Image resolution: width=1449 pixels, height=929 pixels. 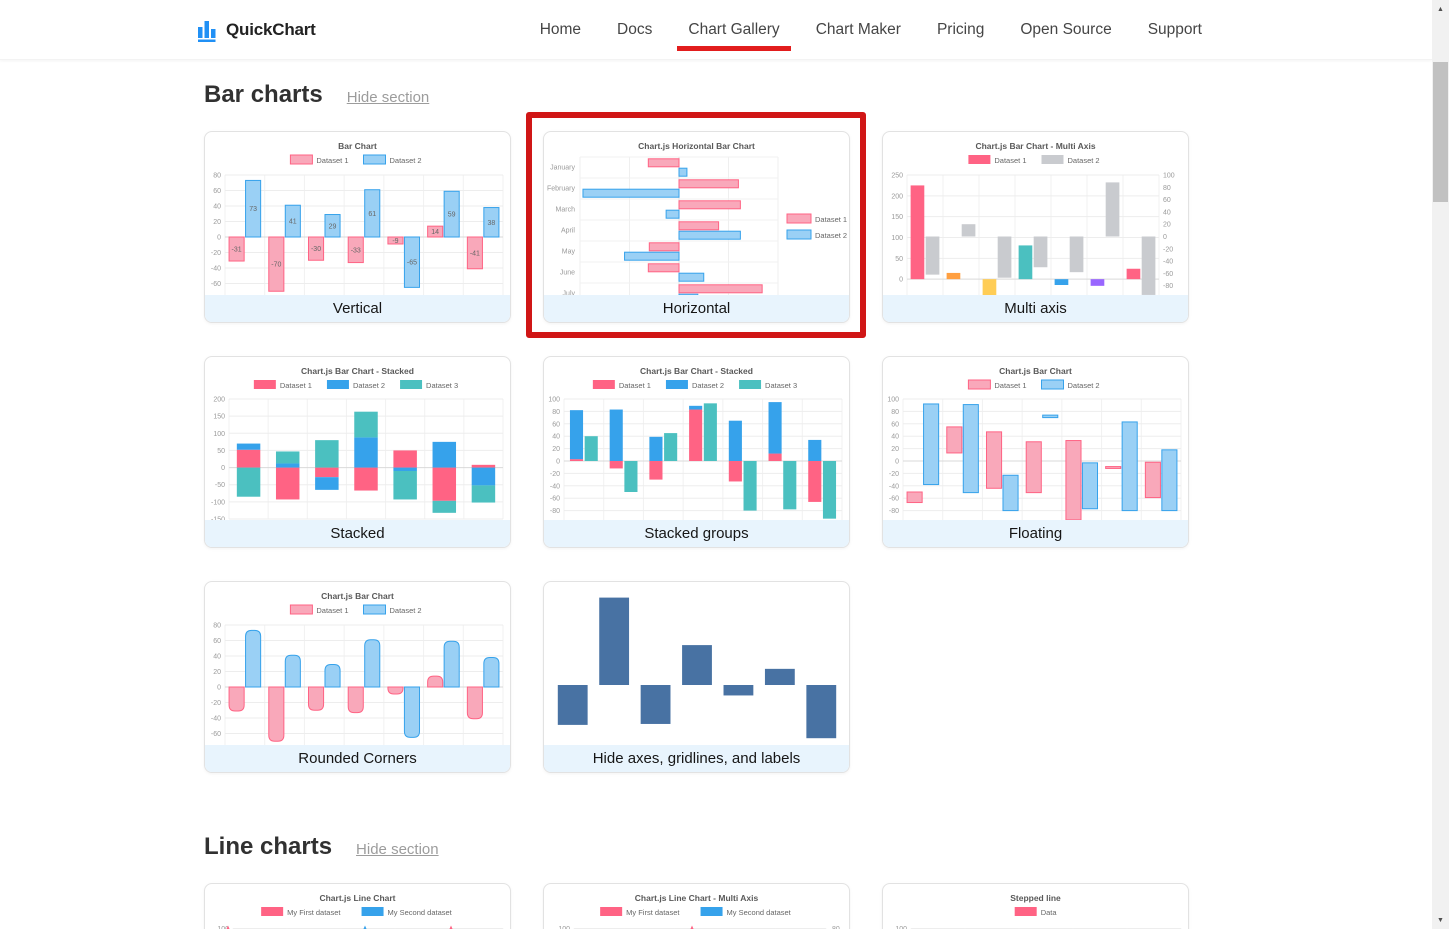 What do you see at coordinates (1049, 912) in the screenshot?
I see `svg-text: Data` at bounding box center [1049, 912].